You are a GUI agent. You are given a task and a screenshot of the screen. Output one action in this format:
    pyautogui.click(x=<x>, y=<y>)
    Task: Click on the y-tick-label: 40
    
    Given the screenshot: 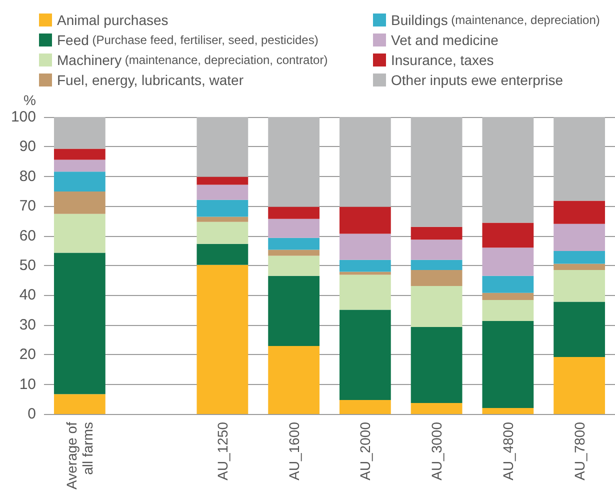 What is the action you would take?
    pyautogui.click(x=27, y=295)
    